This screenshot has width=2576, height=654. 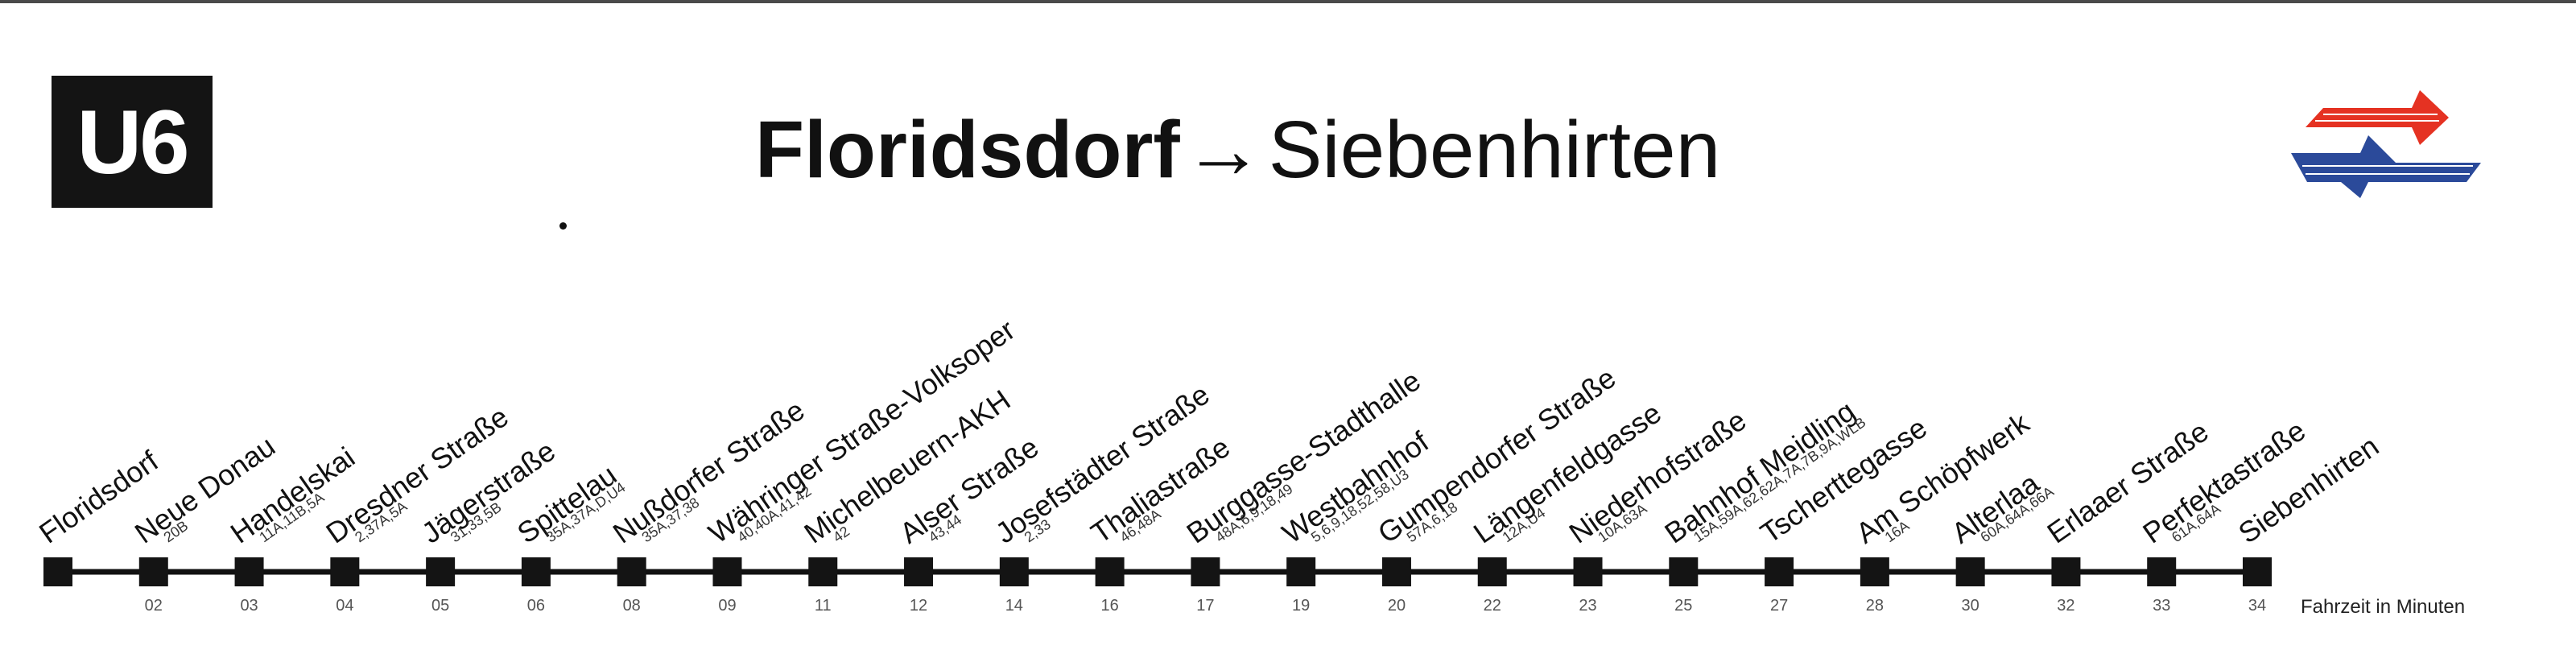 What do you see at coordinates (2377, 117) in the screenshot?
I see `logo-top-half` at bounding box center [2377, 117].